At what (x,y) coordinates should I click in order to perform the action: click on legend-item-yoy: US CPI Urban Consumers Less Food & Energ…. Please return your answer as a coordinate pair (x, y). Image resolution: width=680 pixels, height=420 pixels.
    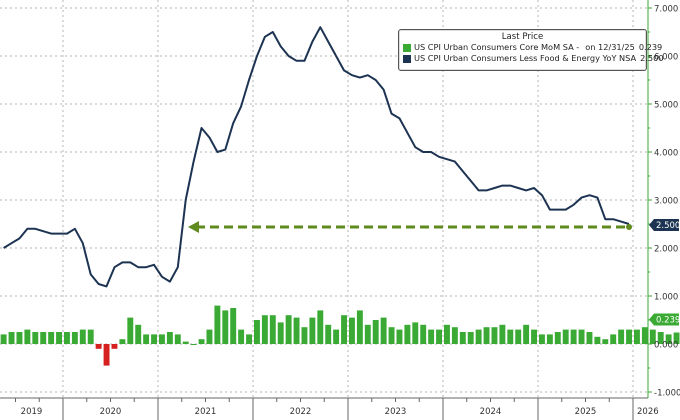
    Looking at the image, I should click on (531, 58).